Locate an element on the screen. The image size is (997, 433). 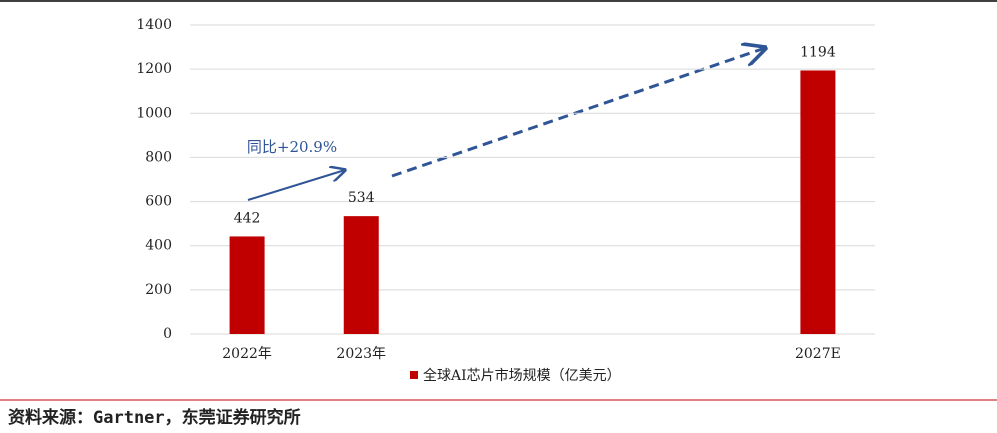
source: 资料来源：Gartner，东莞证券研究所 is located at coordinates (154, 417).